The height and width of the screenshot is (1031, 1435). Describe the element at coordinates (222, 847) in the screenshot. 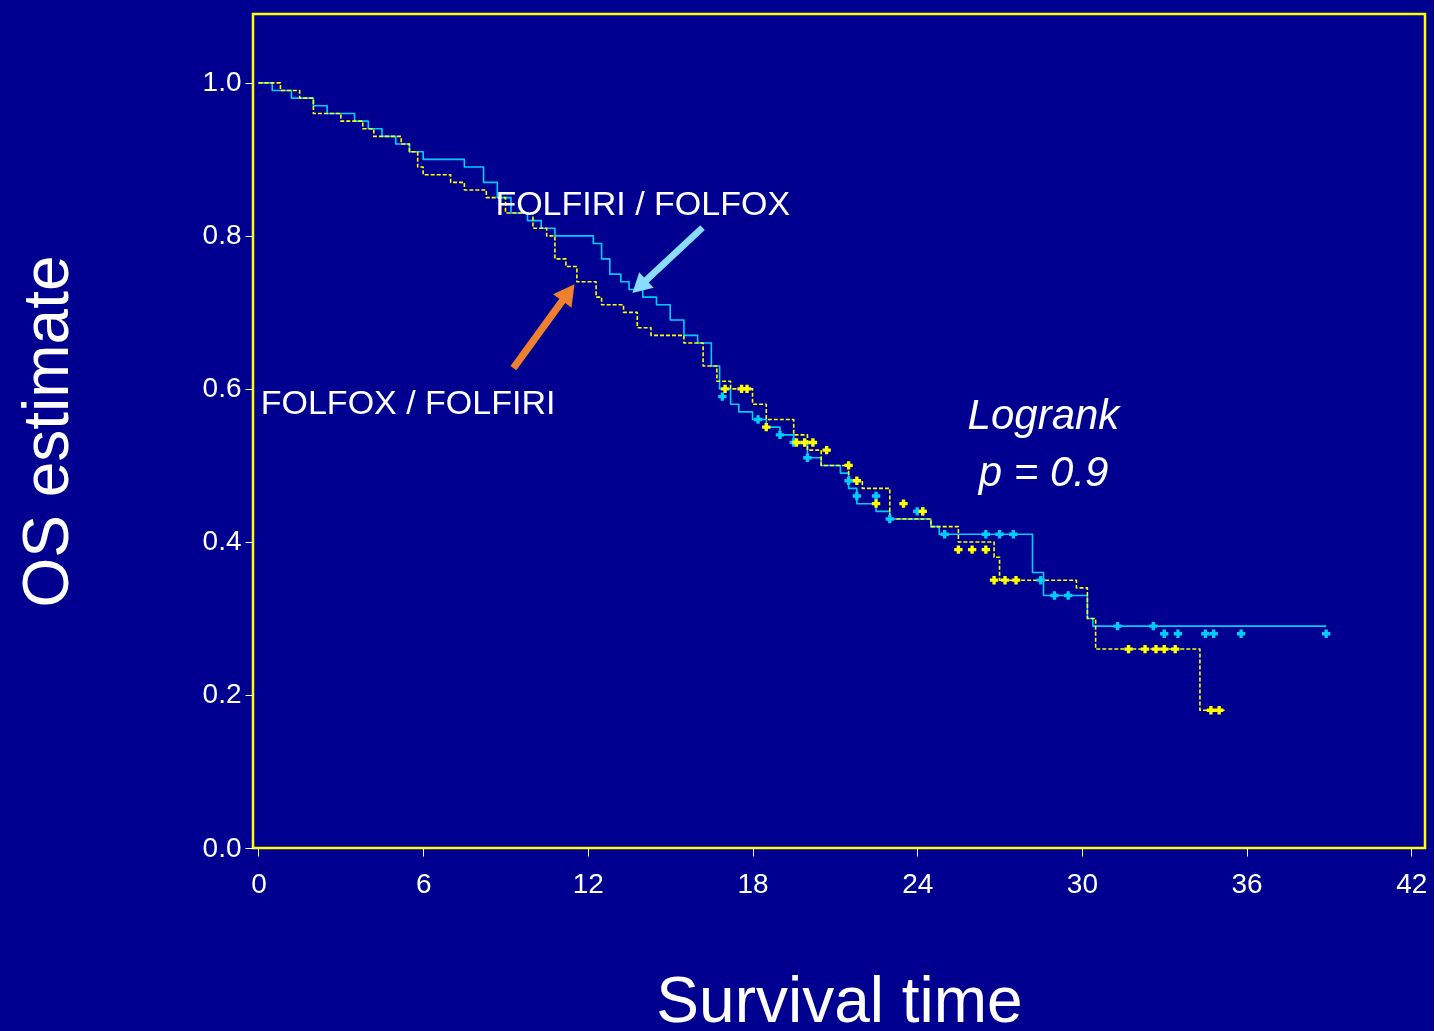

I see `y-tick-label: 0.0` at that location.